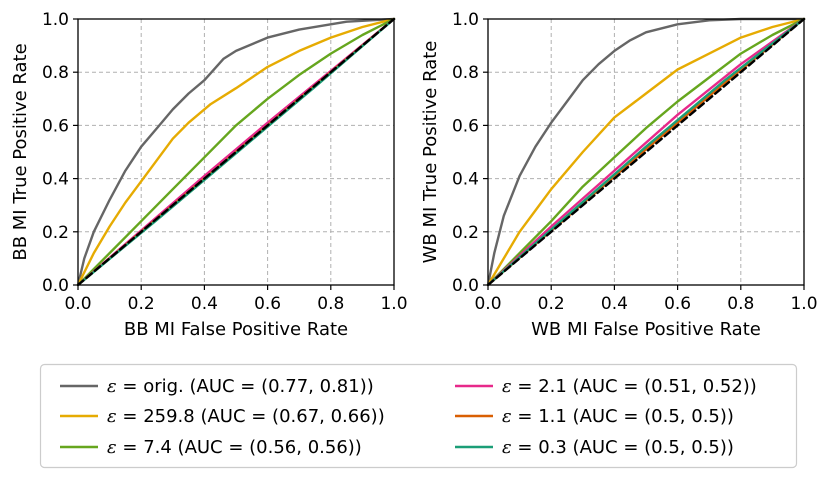 This screenshot has width=831, height=480. What do you see at coordinates (20, 151) in the screenshot?
I see `y-axis-label: BB MI True Positive Rate` at bounding box center [20, 151].